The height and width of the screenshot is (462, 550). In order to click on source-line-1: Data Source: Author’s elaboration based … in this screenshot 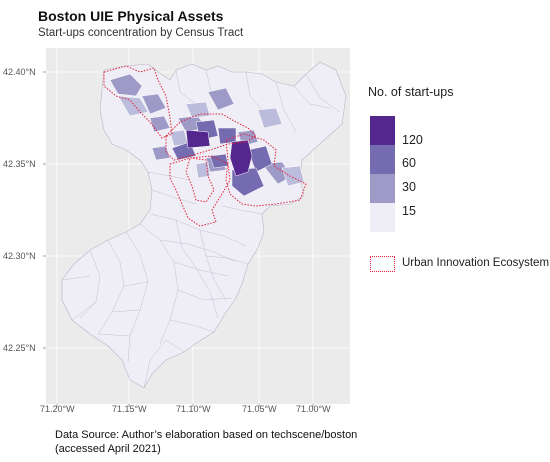, I will do `click(206, 435)`.